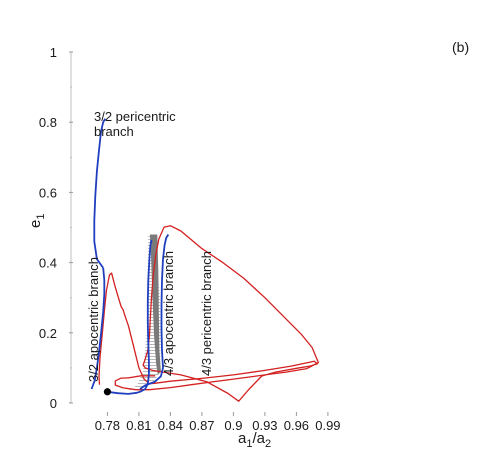  I want to click on panel-label: (b), so click(460, 47).